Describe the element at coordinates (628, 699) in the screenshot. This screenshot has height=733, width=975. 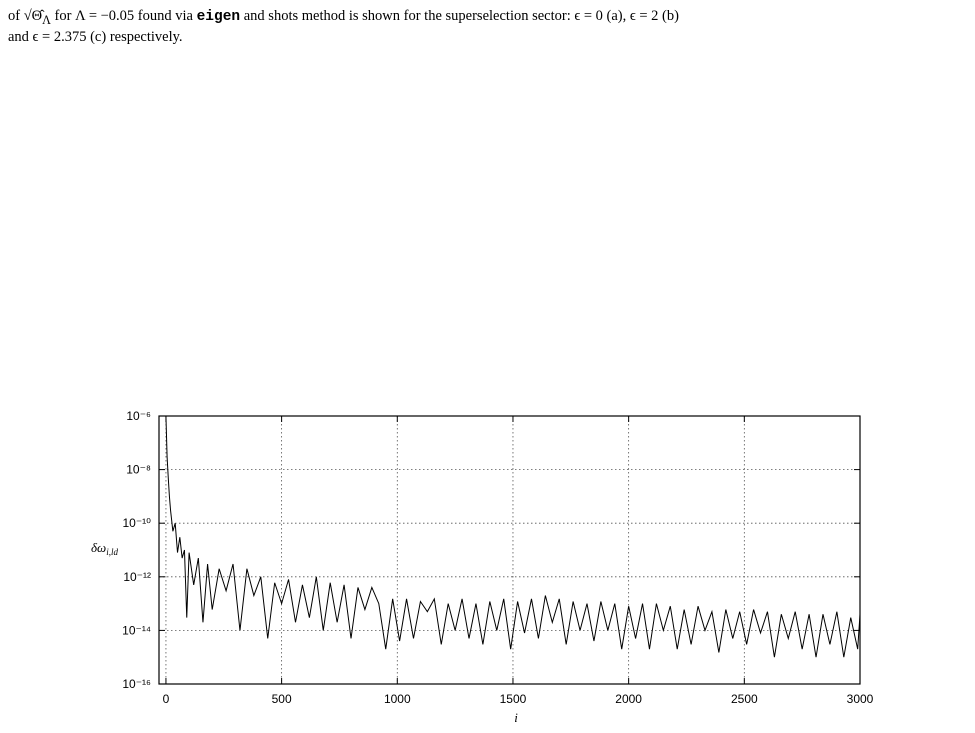
I see `x-tick-label: 2000` at that location.